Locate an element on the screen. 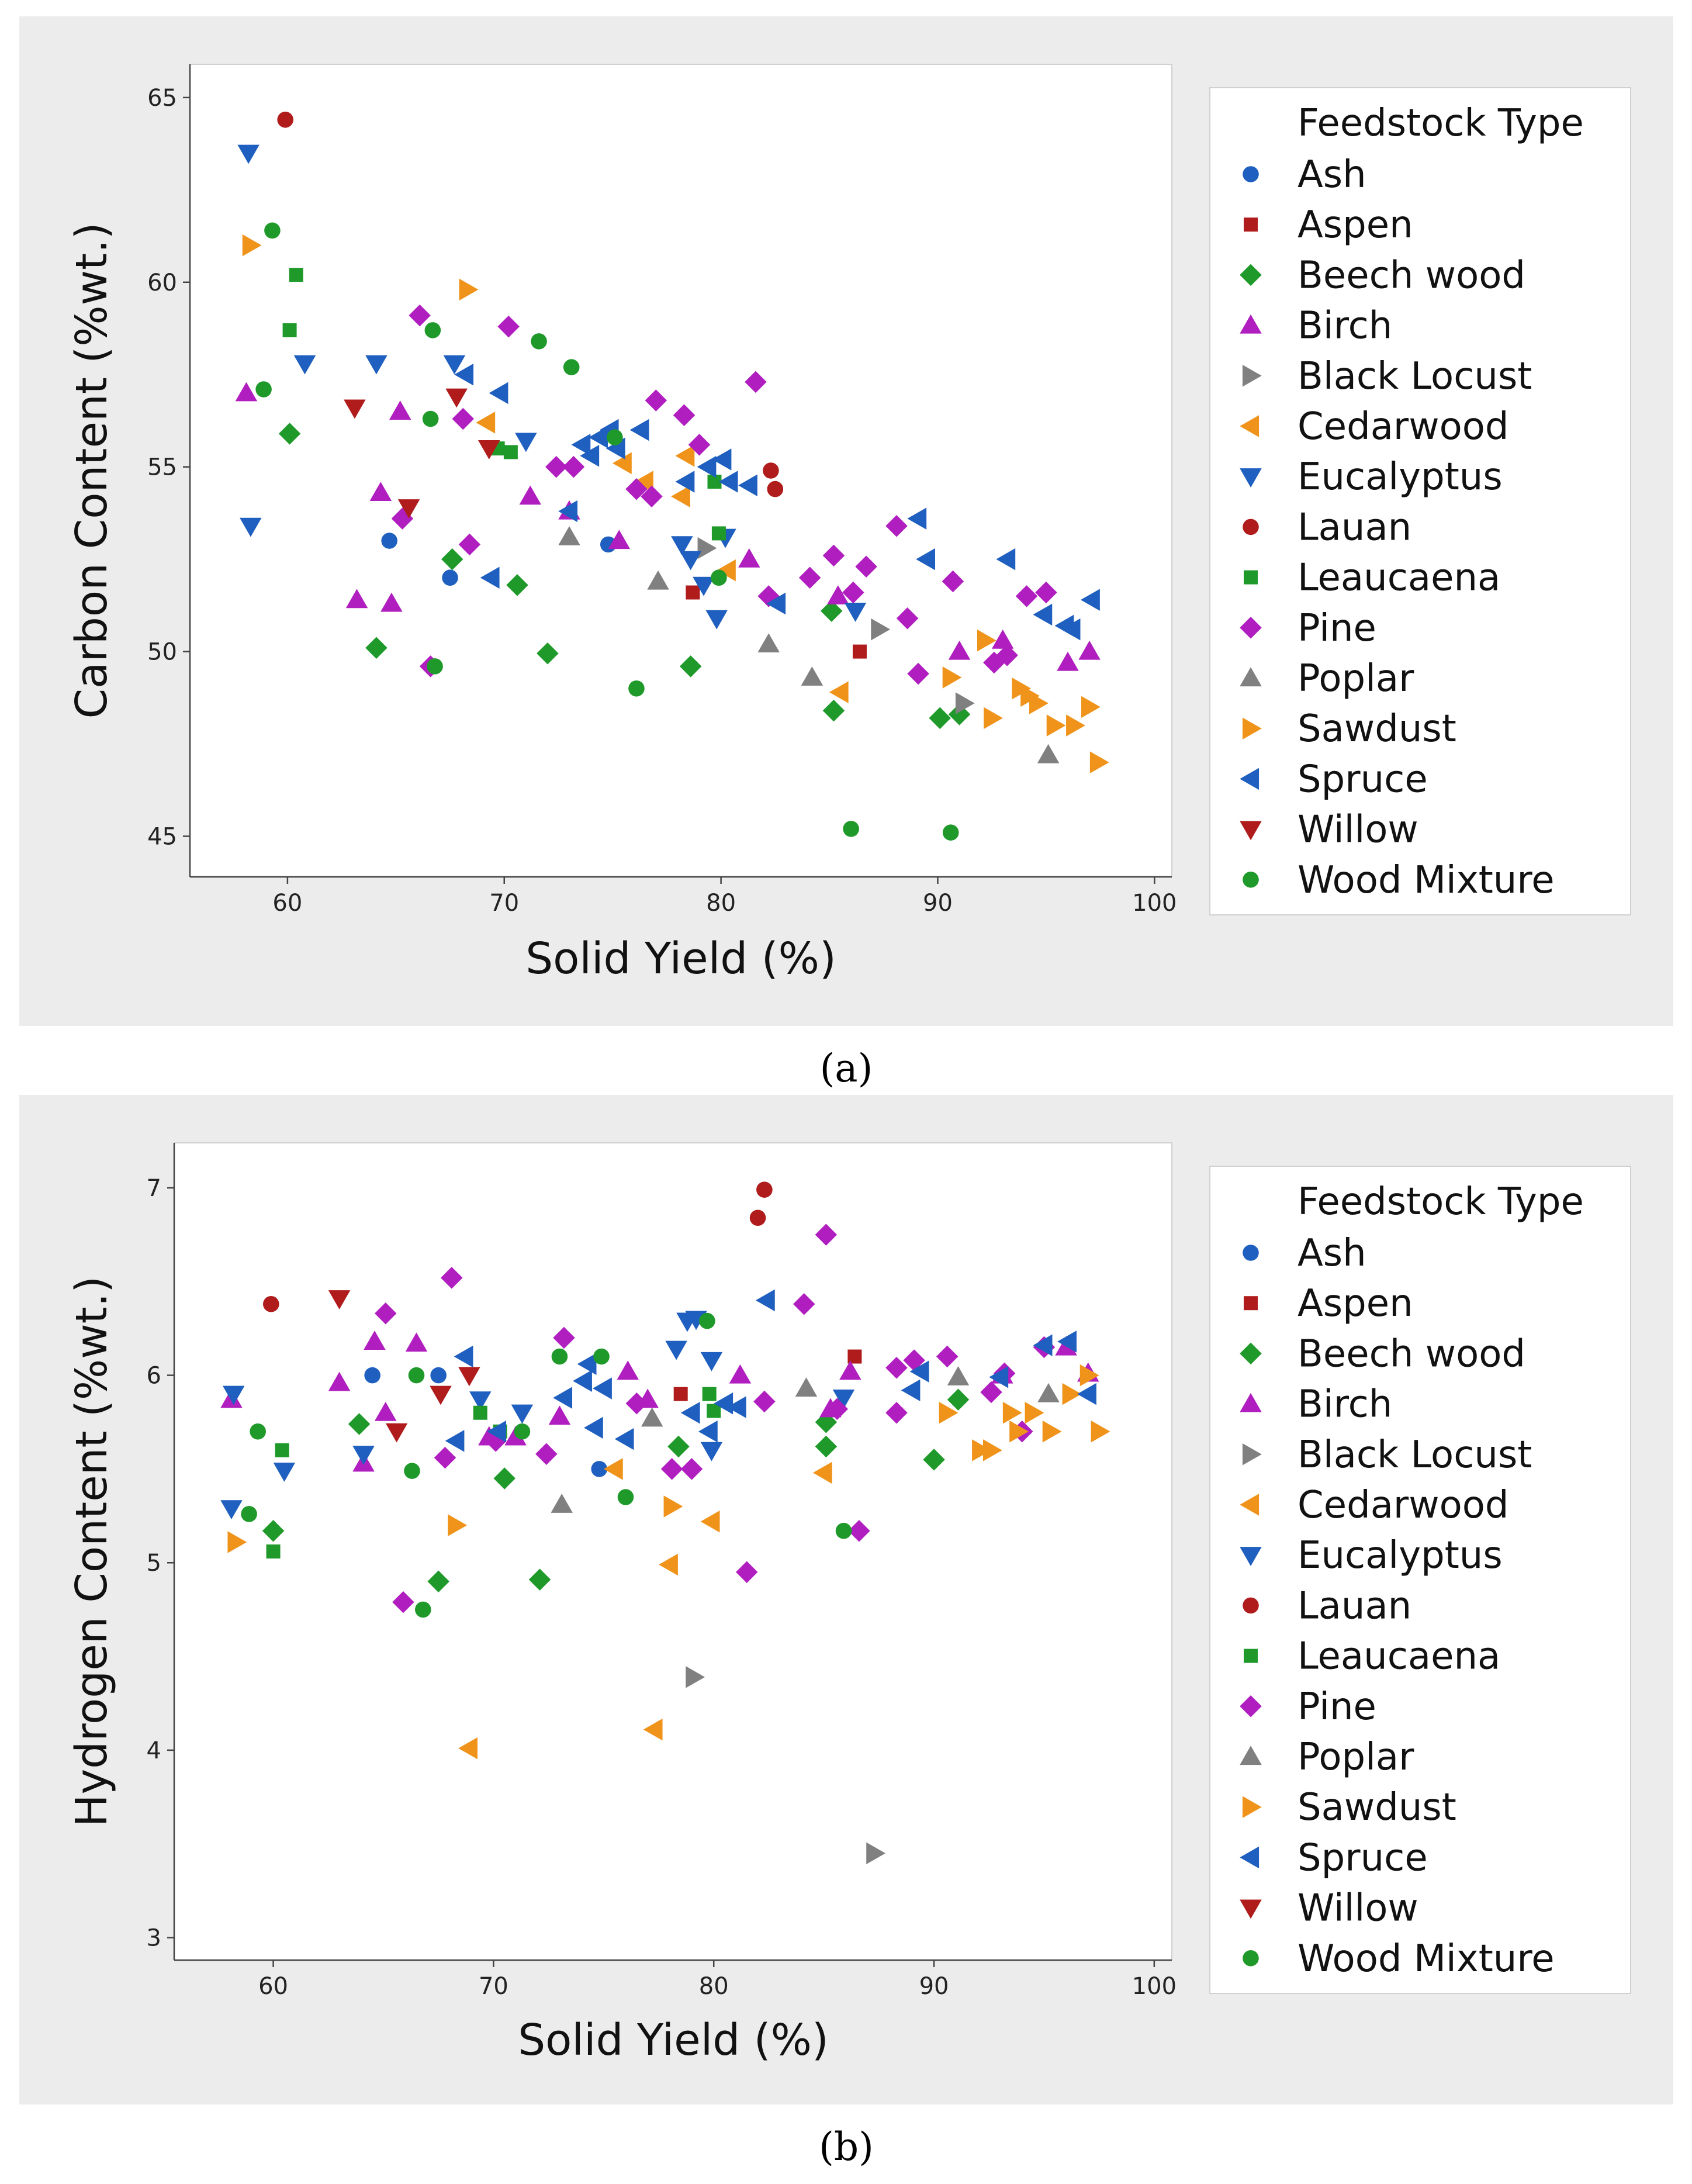 This screenshot has height=2184, width=1692. legend-marker-black-locust is located at coordinates (1252, 1454).